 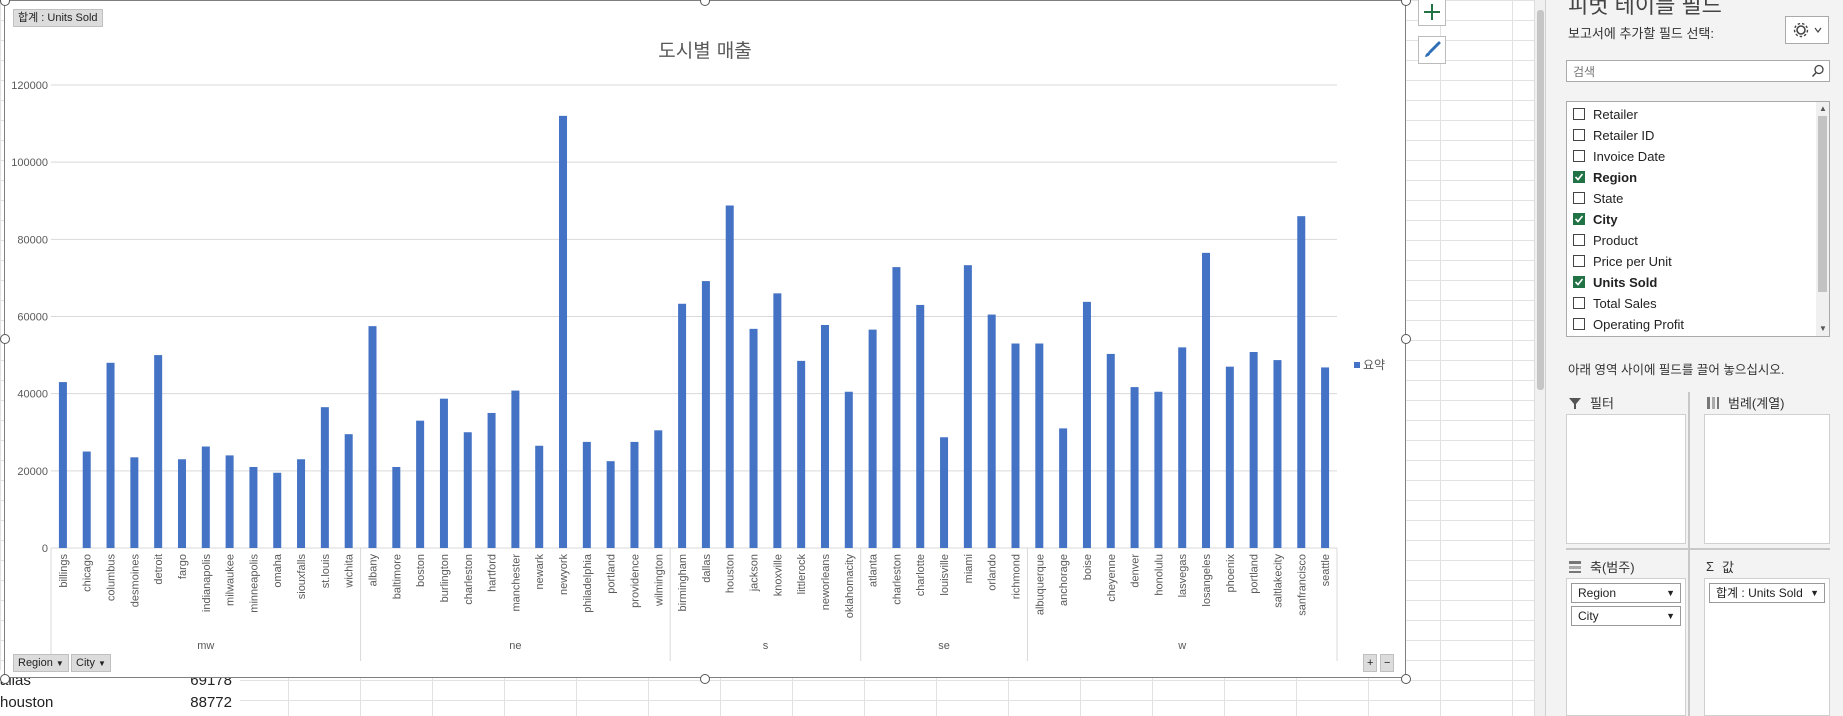 I want to click on x-tick-label: fargo, so click(x=183, y=566).